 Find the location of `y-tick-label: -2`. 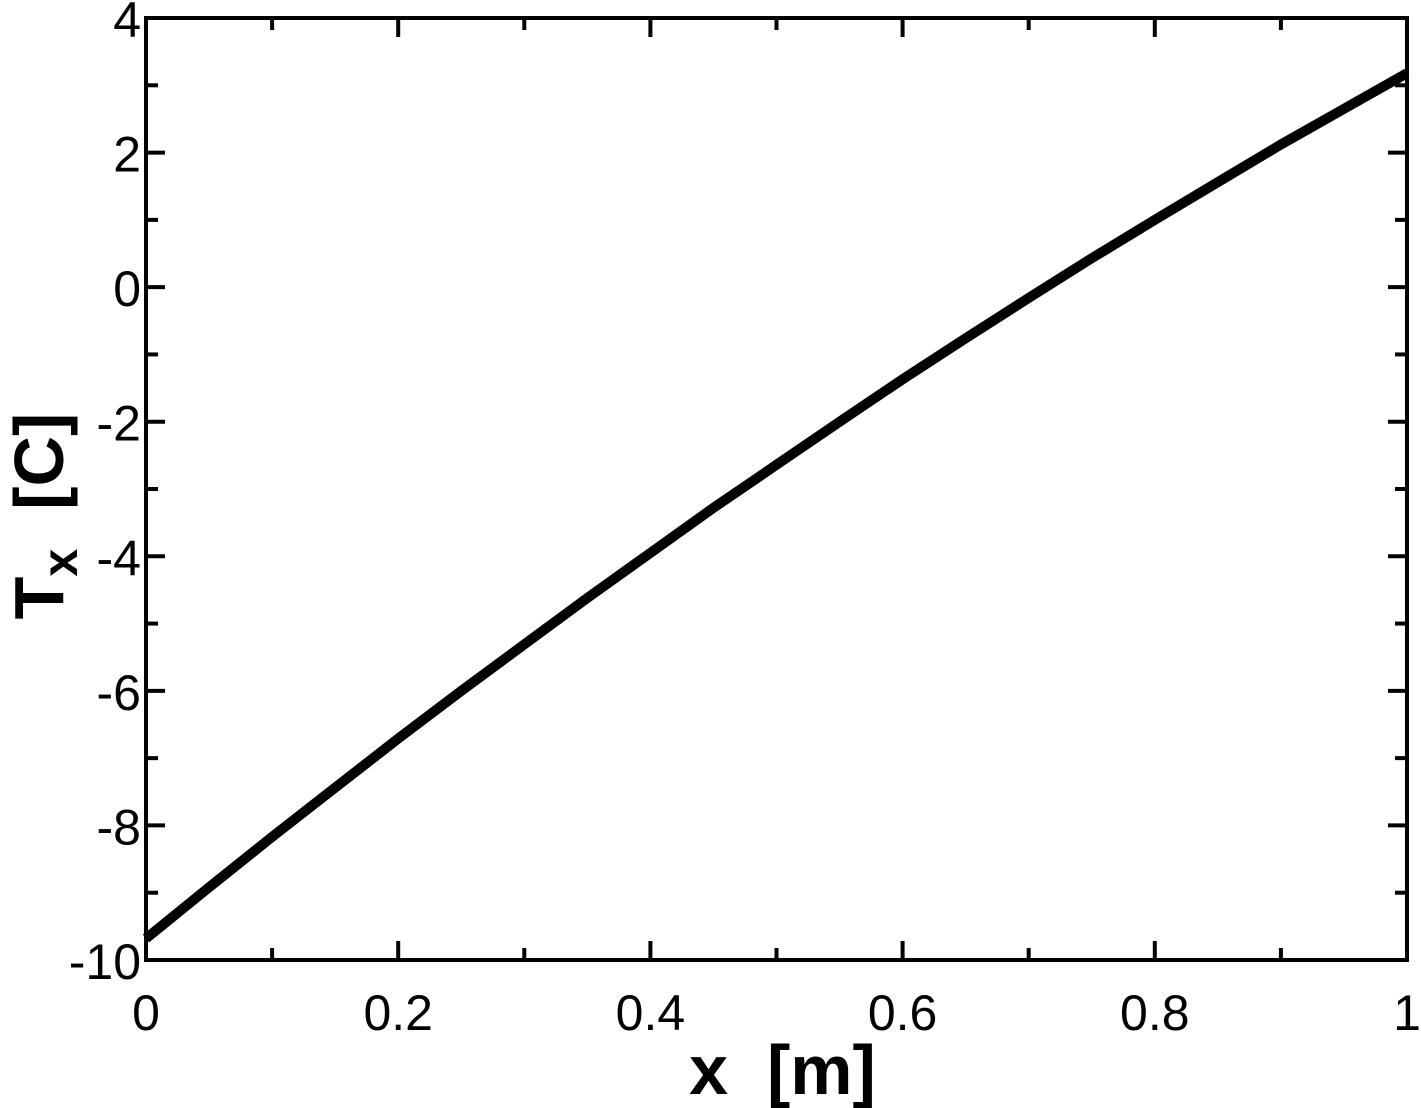

y-tick-label: -2 is located at coordinates (119, 424).